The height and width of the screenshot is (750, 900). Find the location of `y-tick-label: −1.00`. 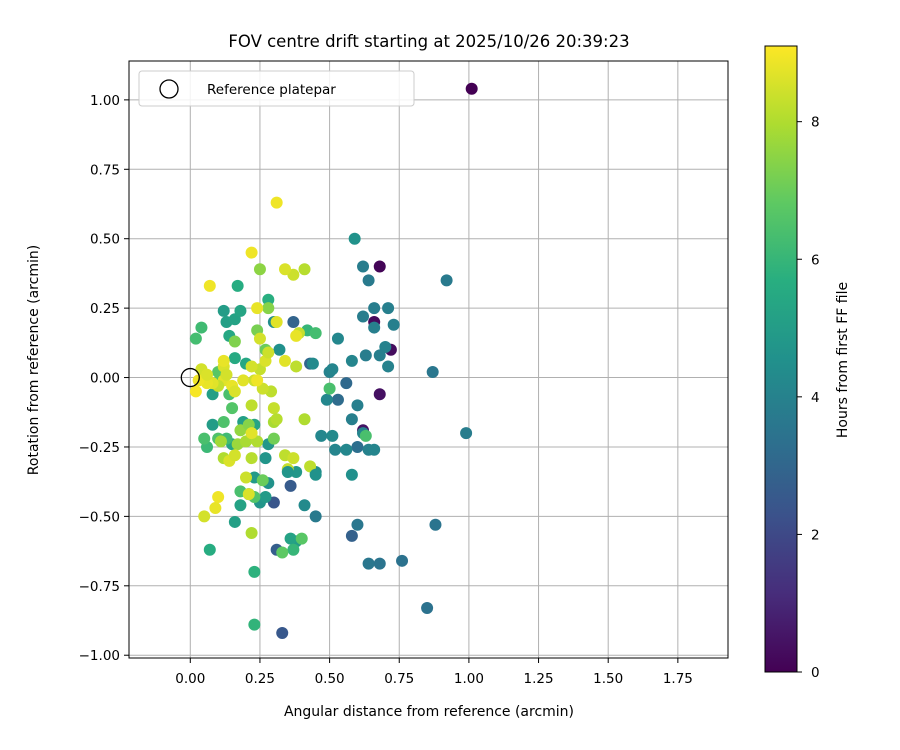

y-tick-label: −1.00 is located at coordinates (99, 656).